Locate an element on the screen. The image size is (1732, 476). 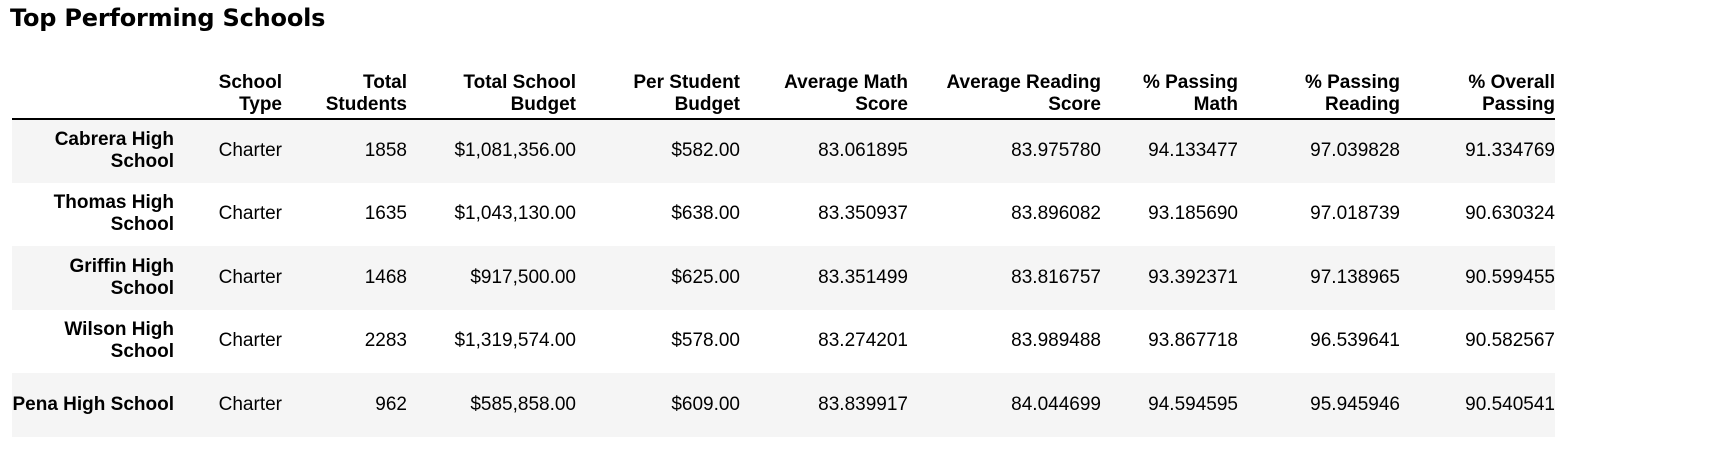
total-students-cell: 1468 is located at coordinates (385, 277).